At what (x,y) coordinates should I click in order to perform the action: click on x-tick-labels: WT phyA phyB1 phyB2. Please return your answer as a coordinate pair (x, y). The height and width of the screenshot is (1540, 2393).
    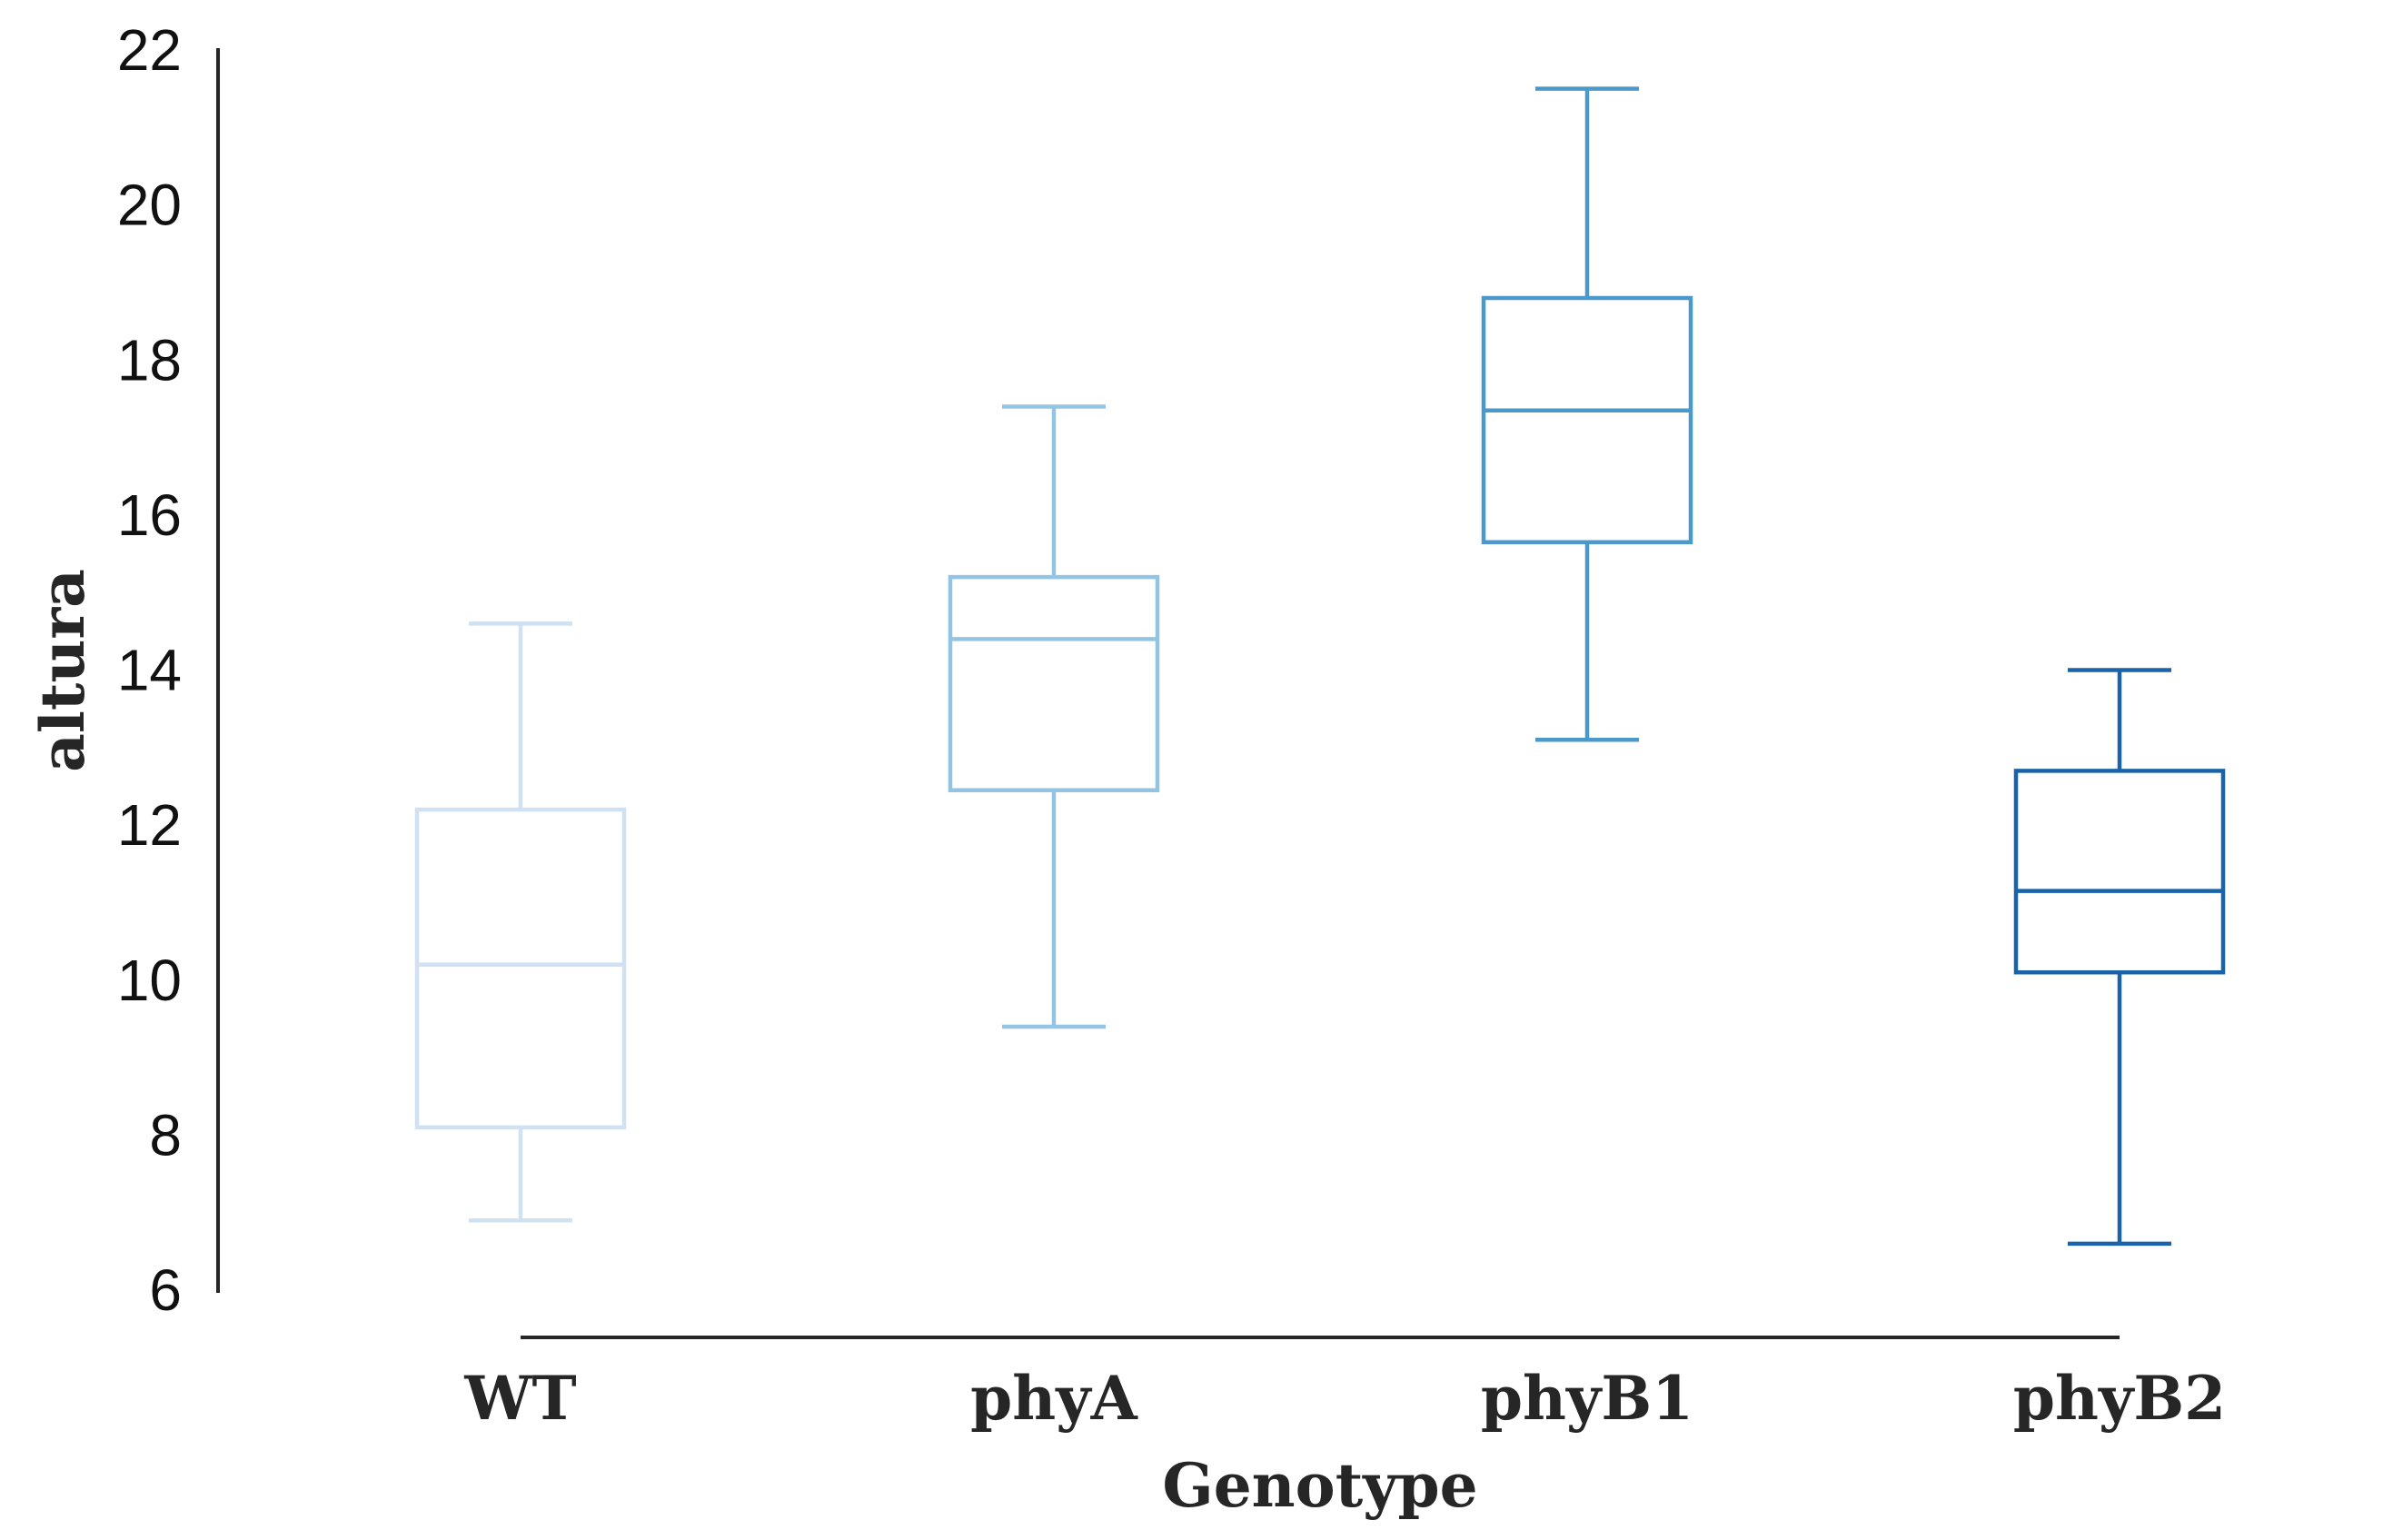
    Looking at the image, I should click on (1345, 1398).